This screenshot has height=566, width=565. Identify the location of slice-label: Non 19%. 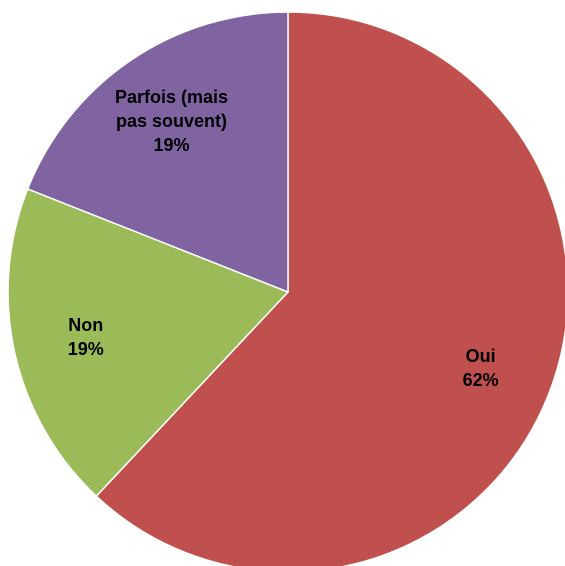
(86, 337).